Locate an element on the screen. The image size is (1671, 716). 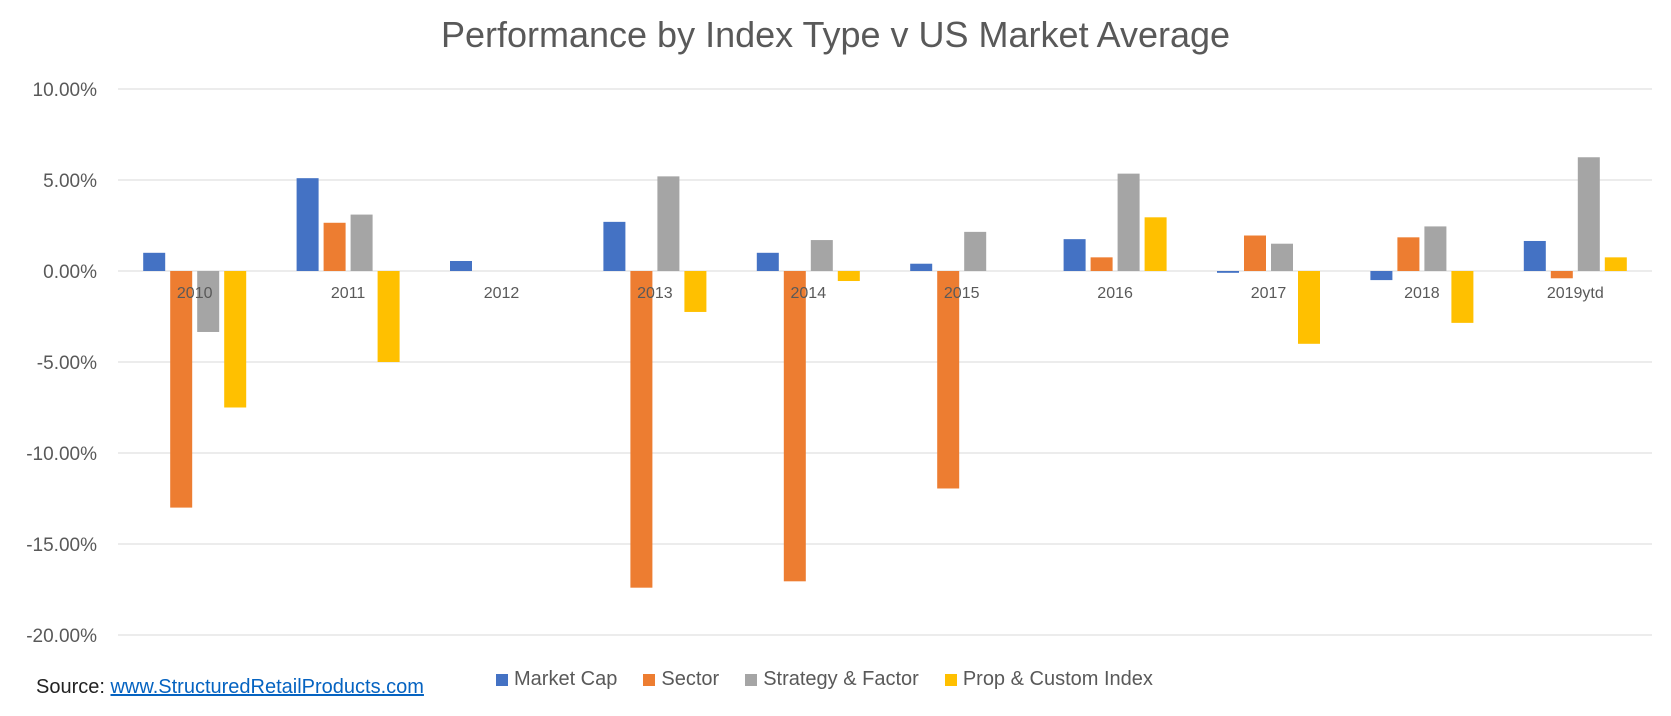
x-category-label: 2013 is located at coordinates (655, 293).